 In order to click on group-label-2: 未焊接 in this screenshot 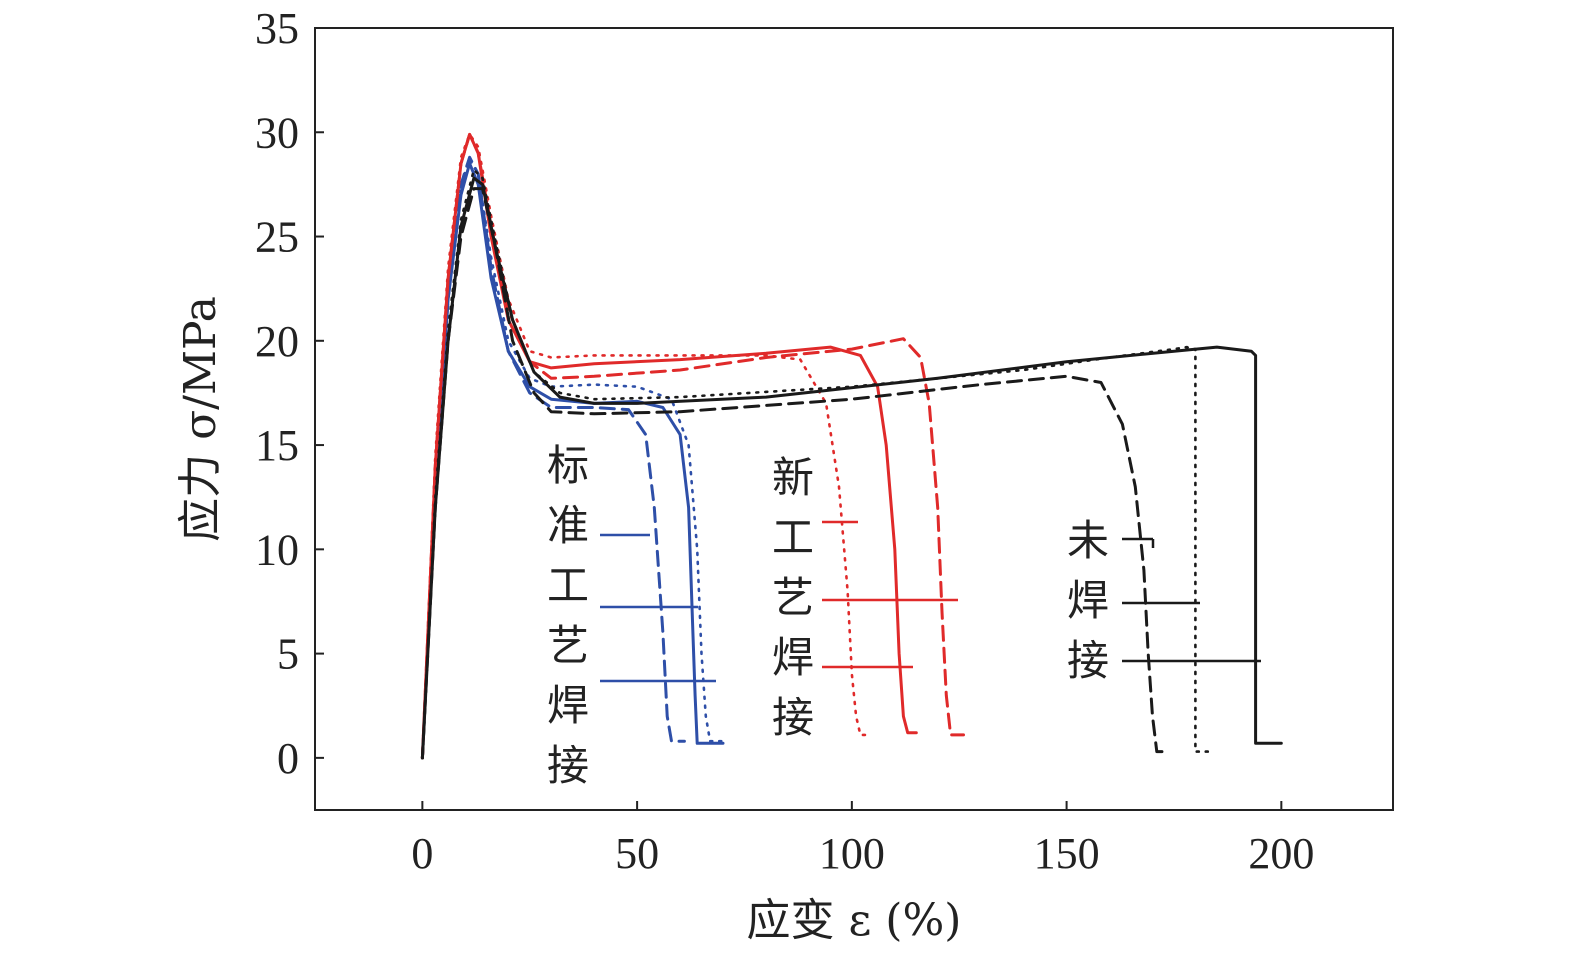, I will do `click(1088, 600)`.